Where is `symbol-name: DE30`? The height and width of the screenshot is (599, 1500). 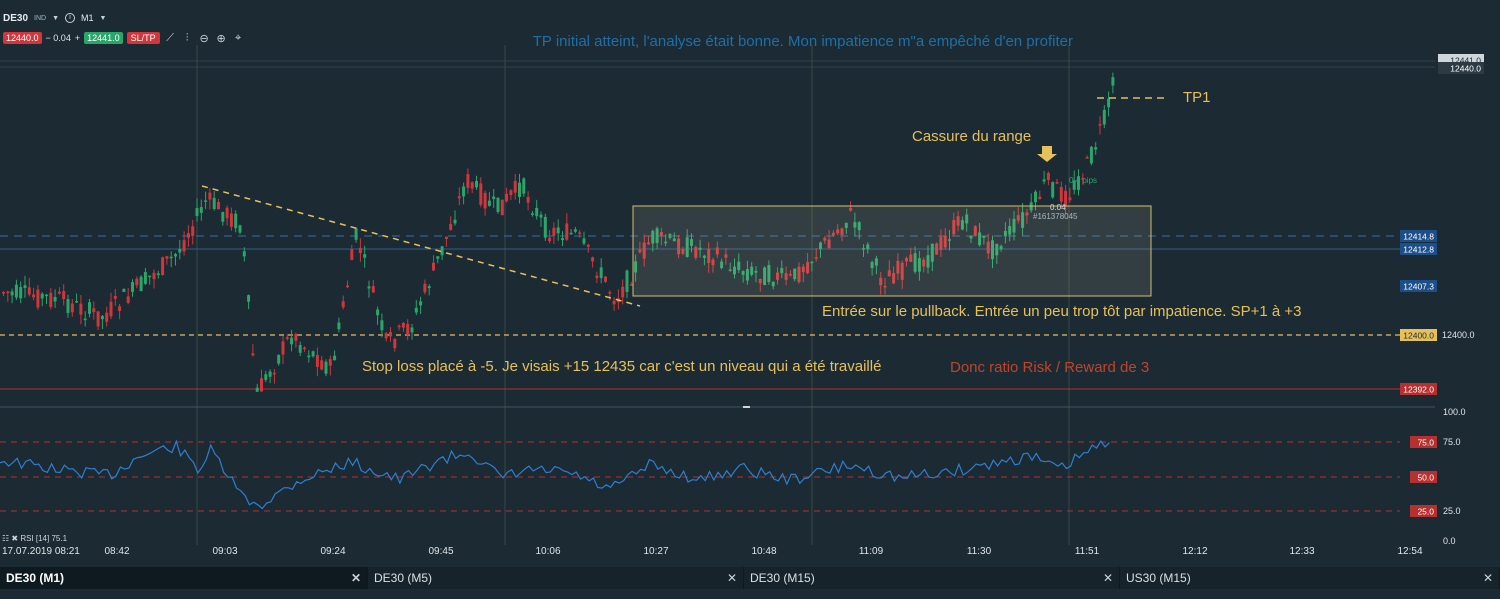
symbol-name: DE30 is located at coordinates (16, 18).